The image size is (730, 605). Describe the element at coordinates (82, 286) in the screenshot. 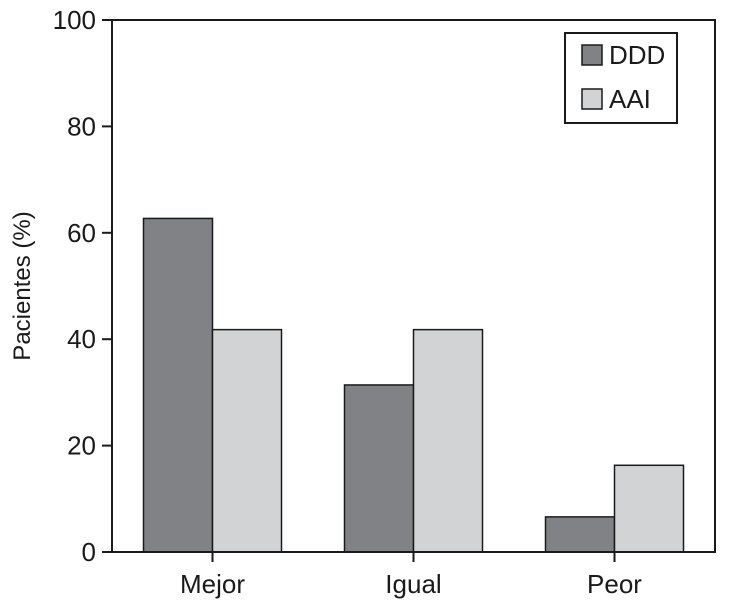

I see `y-axis: 0 20 40 60 80 100` at that location.